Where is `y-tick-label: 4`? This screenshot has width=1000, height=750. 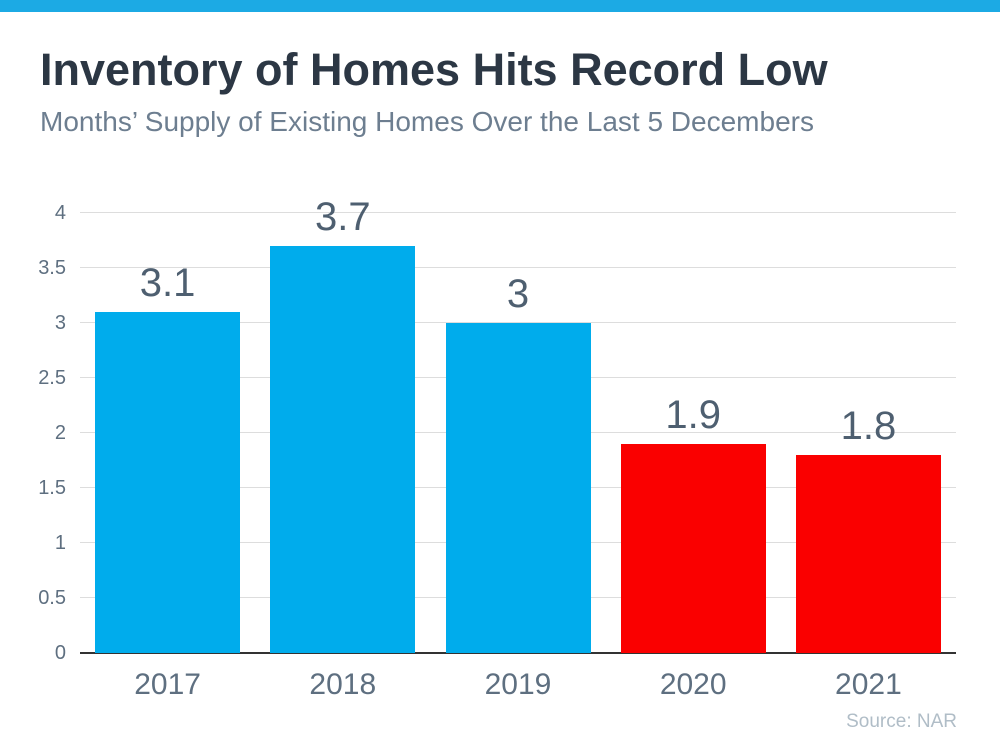
y-tick-label: 4 is located at coordinates (60, 213).